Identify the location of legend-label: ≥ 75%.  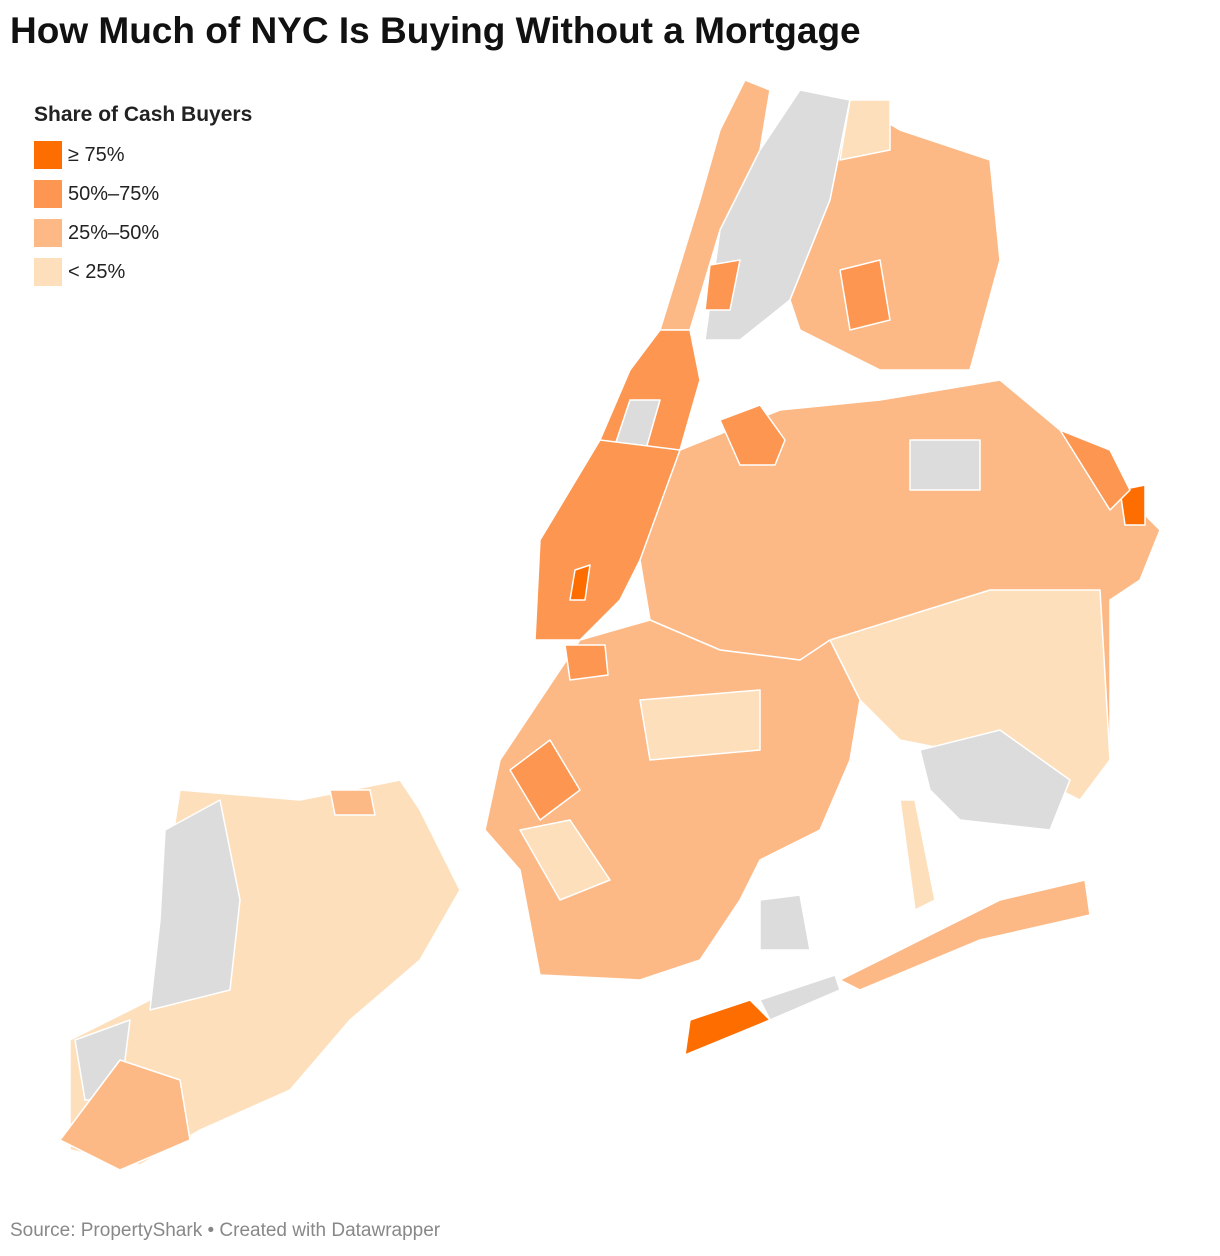
(96, 154).